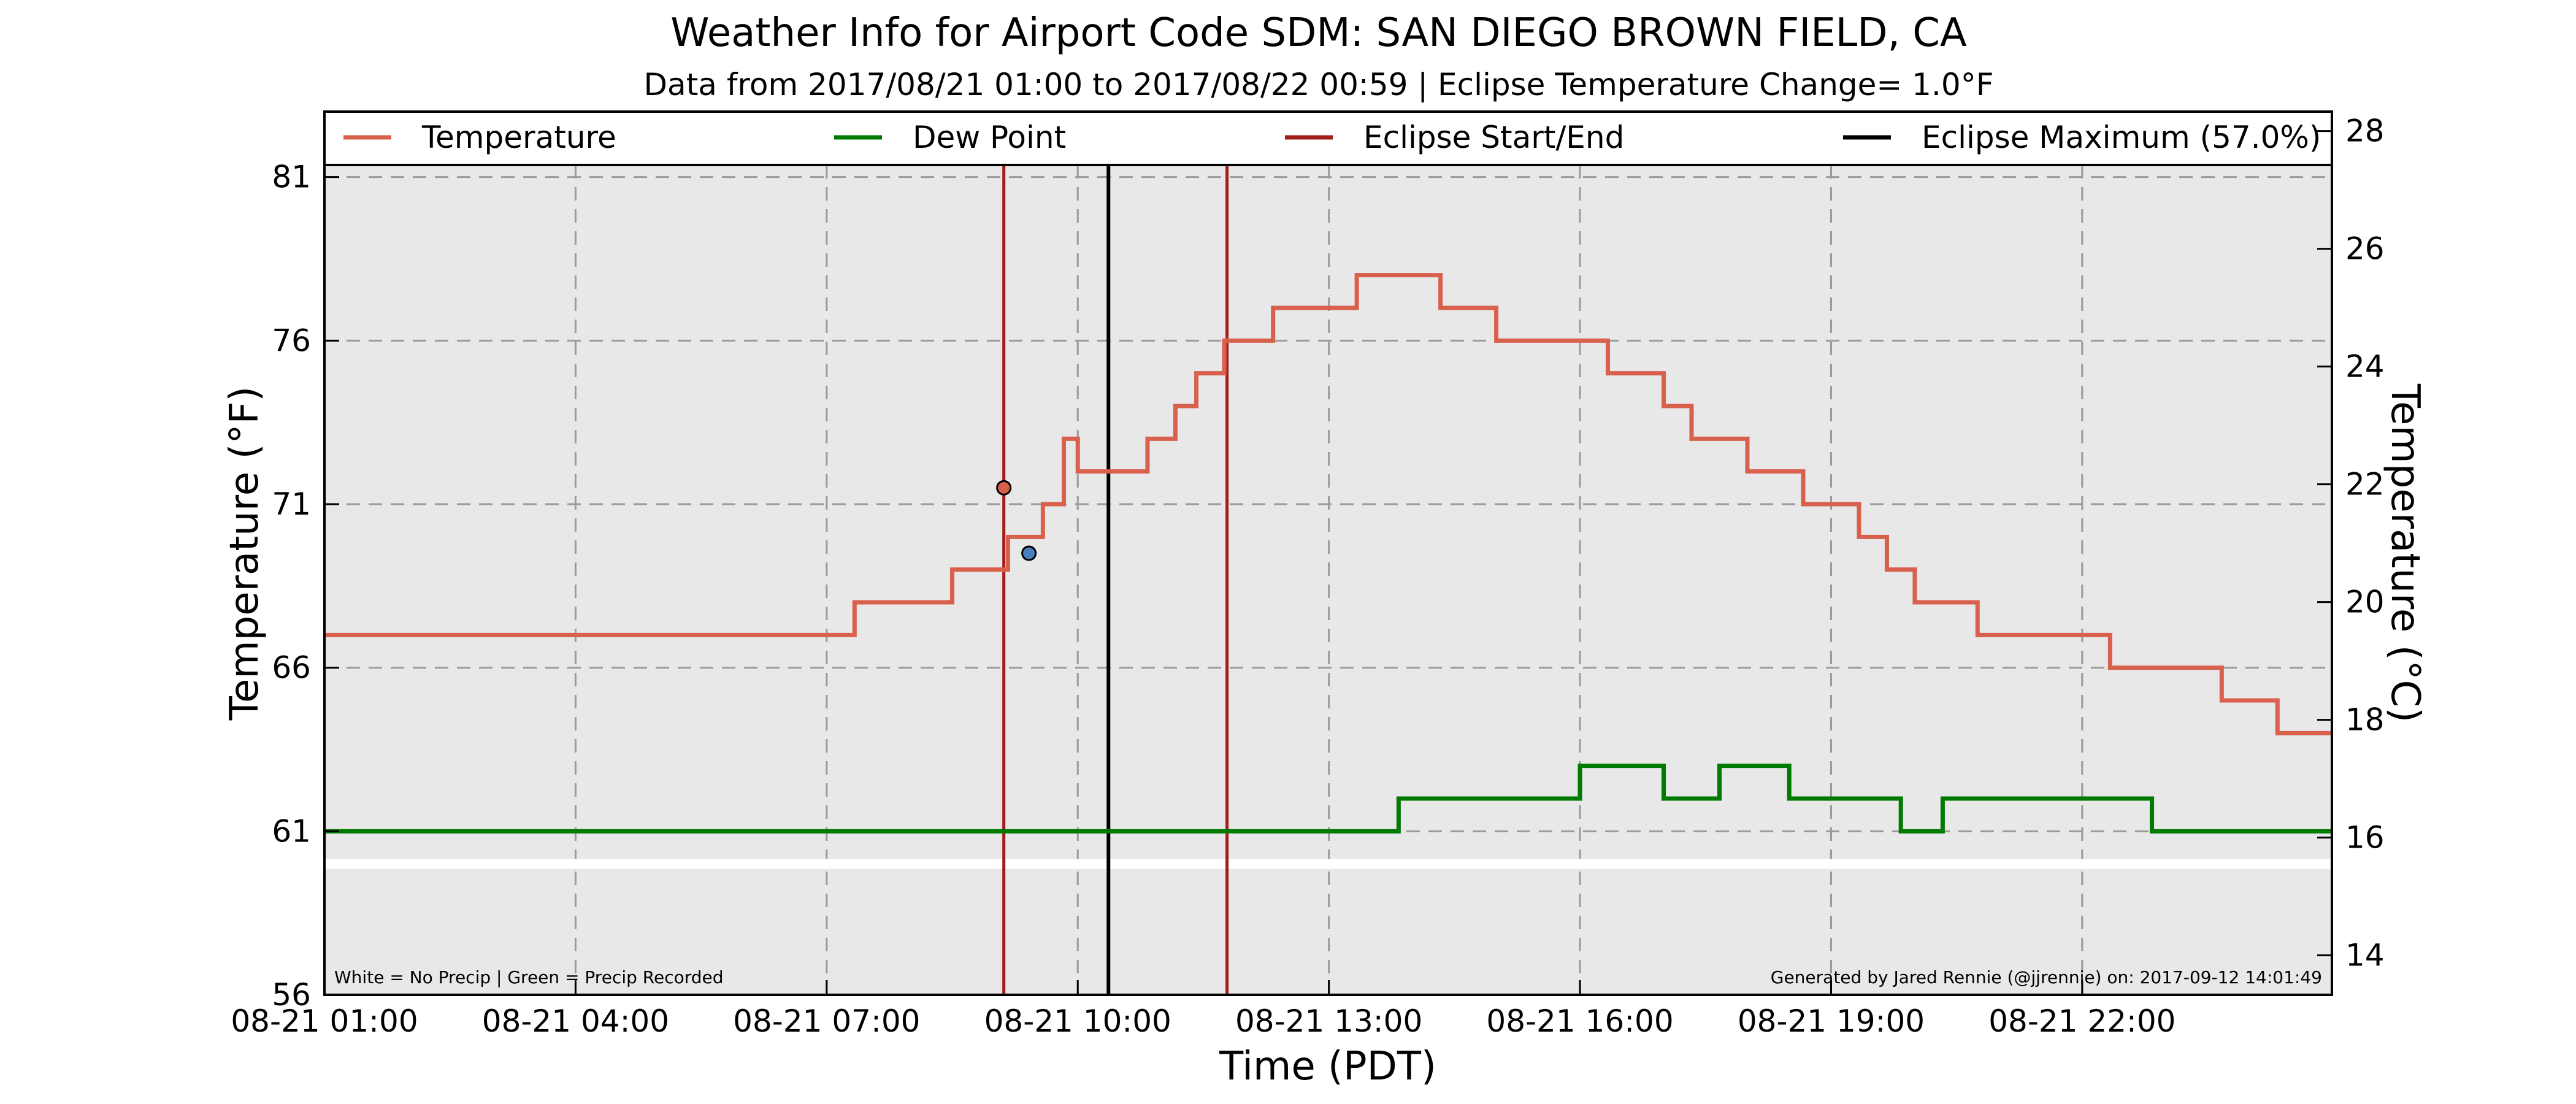  I want to click on legend-label: Eclipse Maximum (57.0%), so click(2121, 137).